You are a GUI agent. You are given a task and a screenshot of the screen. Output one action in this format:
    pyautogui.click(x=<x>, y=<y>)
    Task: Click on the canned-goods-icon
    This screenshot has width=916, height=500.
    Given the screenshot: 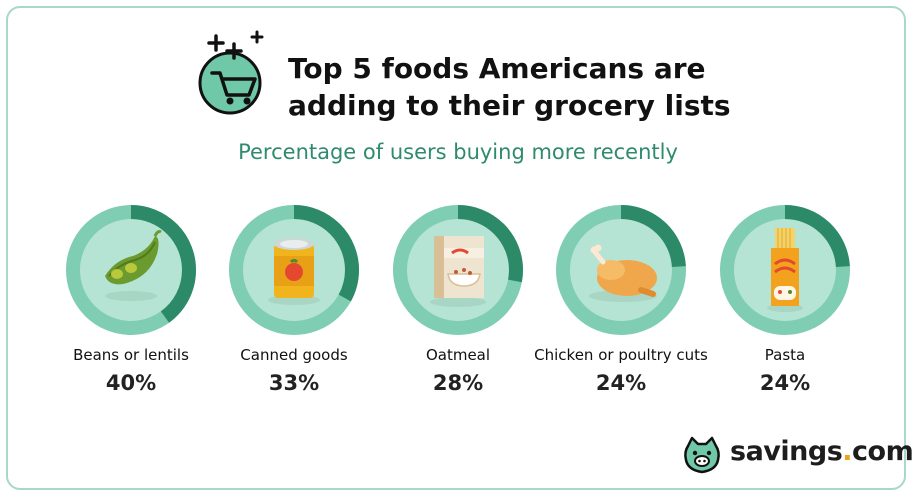 What is the action you would take?
    pyautogui.click(x=294, y=271)
    